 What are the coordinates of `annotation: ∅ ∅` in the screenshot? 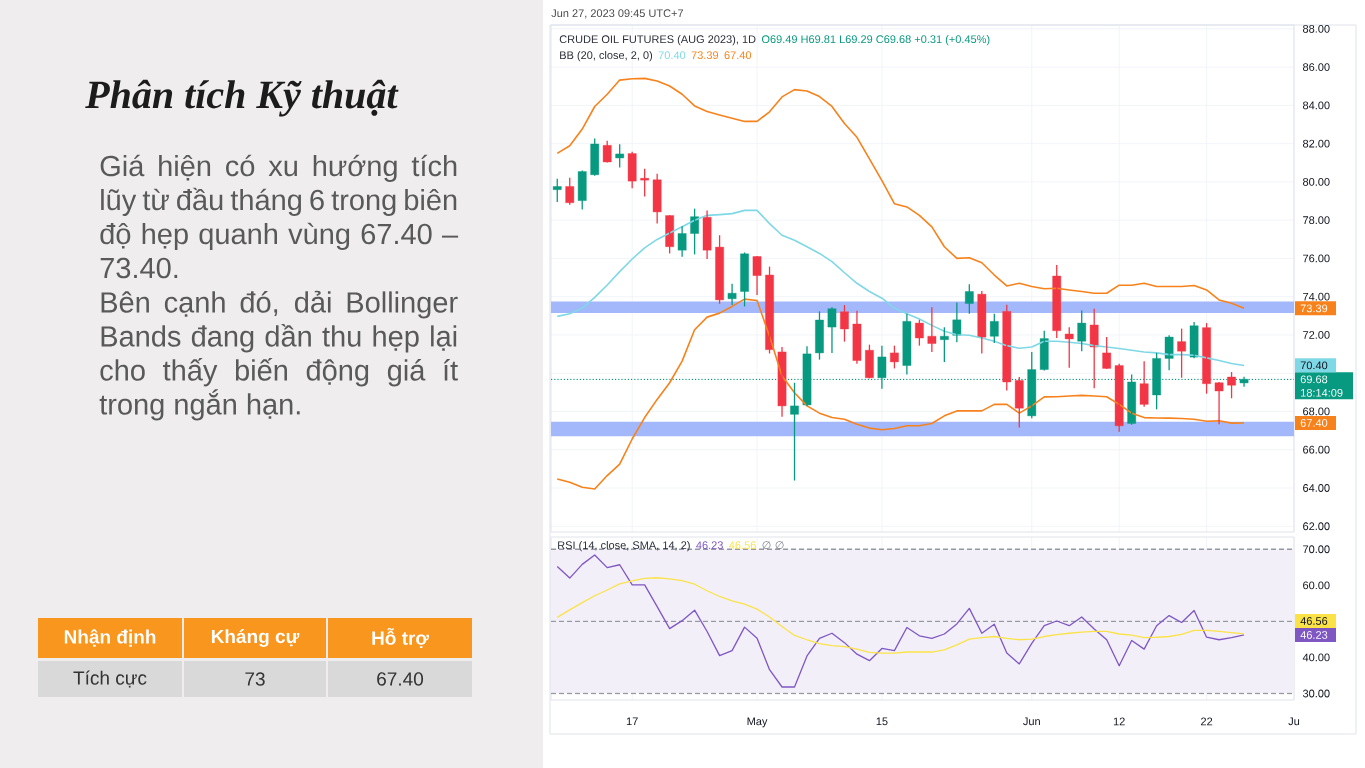 It's located at (773, 545).